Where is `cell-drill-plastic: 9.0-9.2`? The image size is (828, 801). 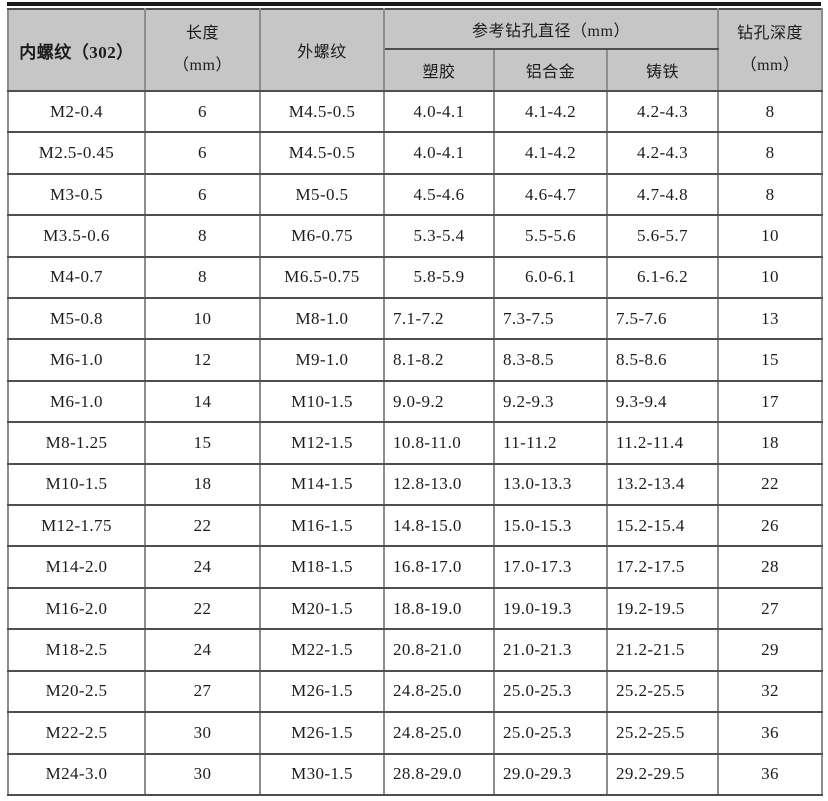
cell-drill-plastic: 9.0-9.2 is located at coordinates (439, 401).